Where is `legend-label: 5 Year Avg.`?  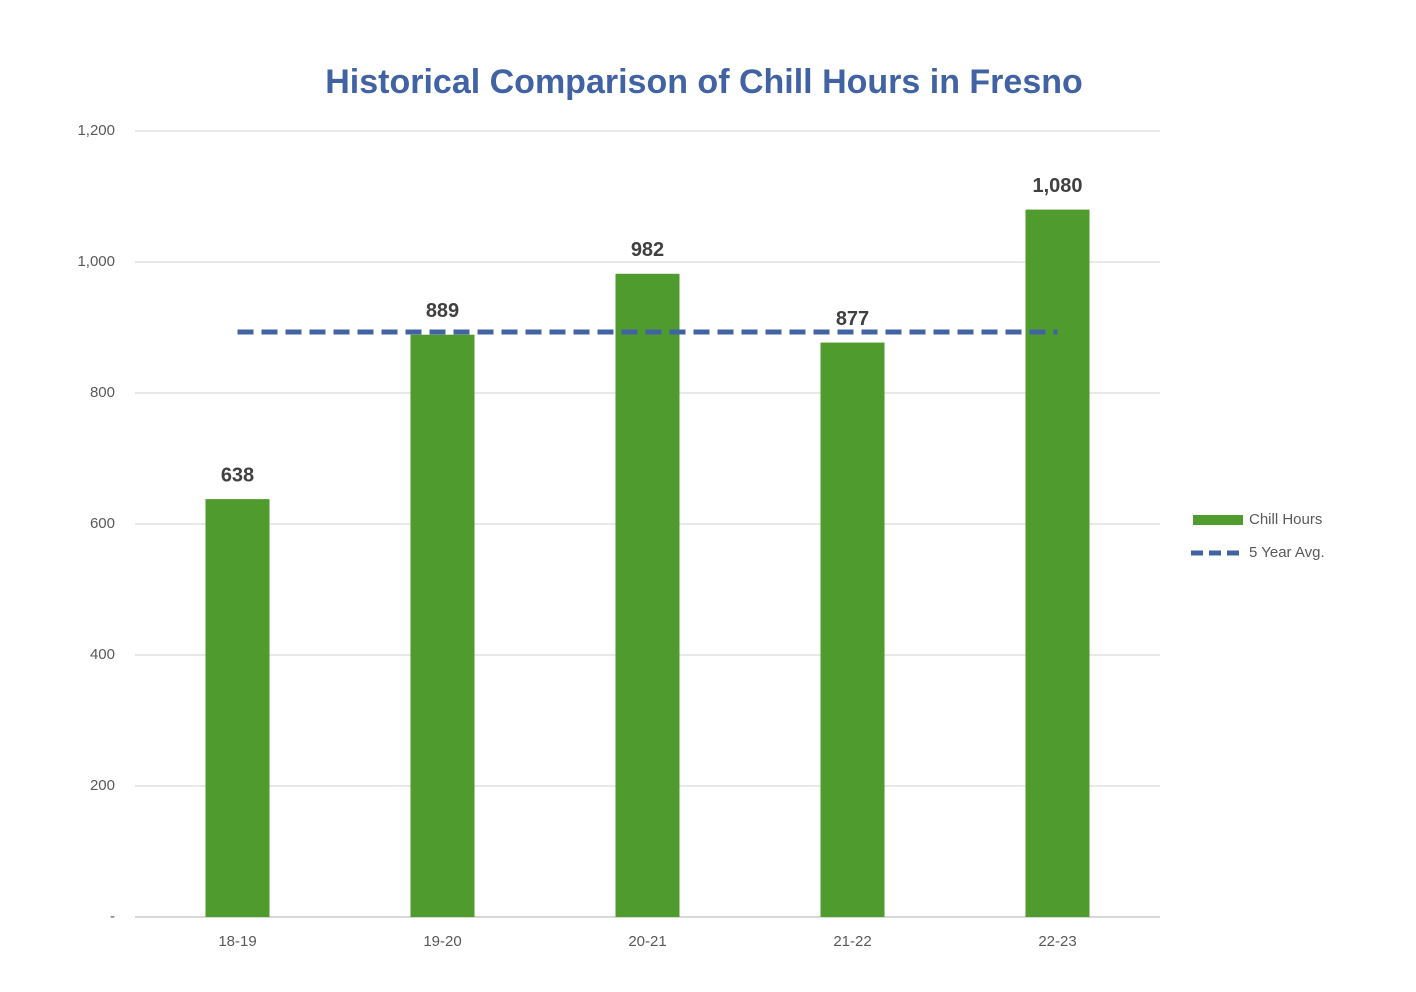
legend-label: 5 Year Avg. is located at coordinates (1287, 552).